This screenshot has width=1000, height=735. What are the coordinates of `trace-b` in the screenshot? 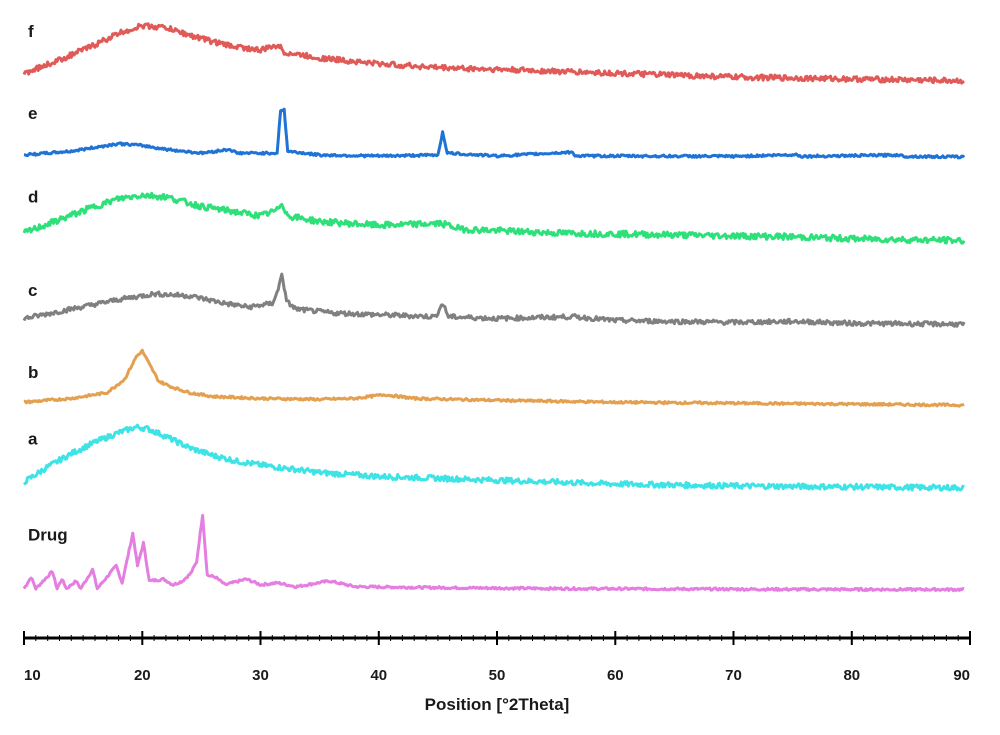 It's located at (494, 378).